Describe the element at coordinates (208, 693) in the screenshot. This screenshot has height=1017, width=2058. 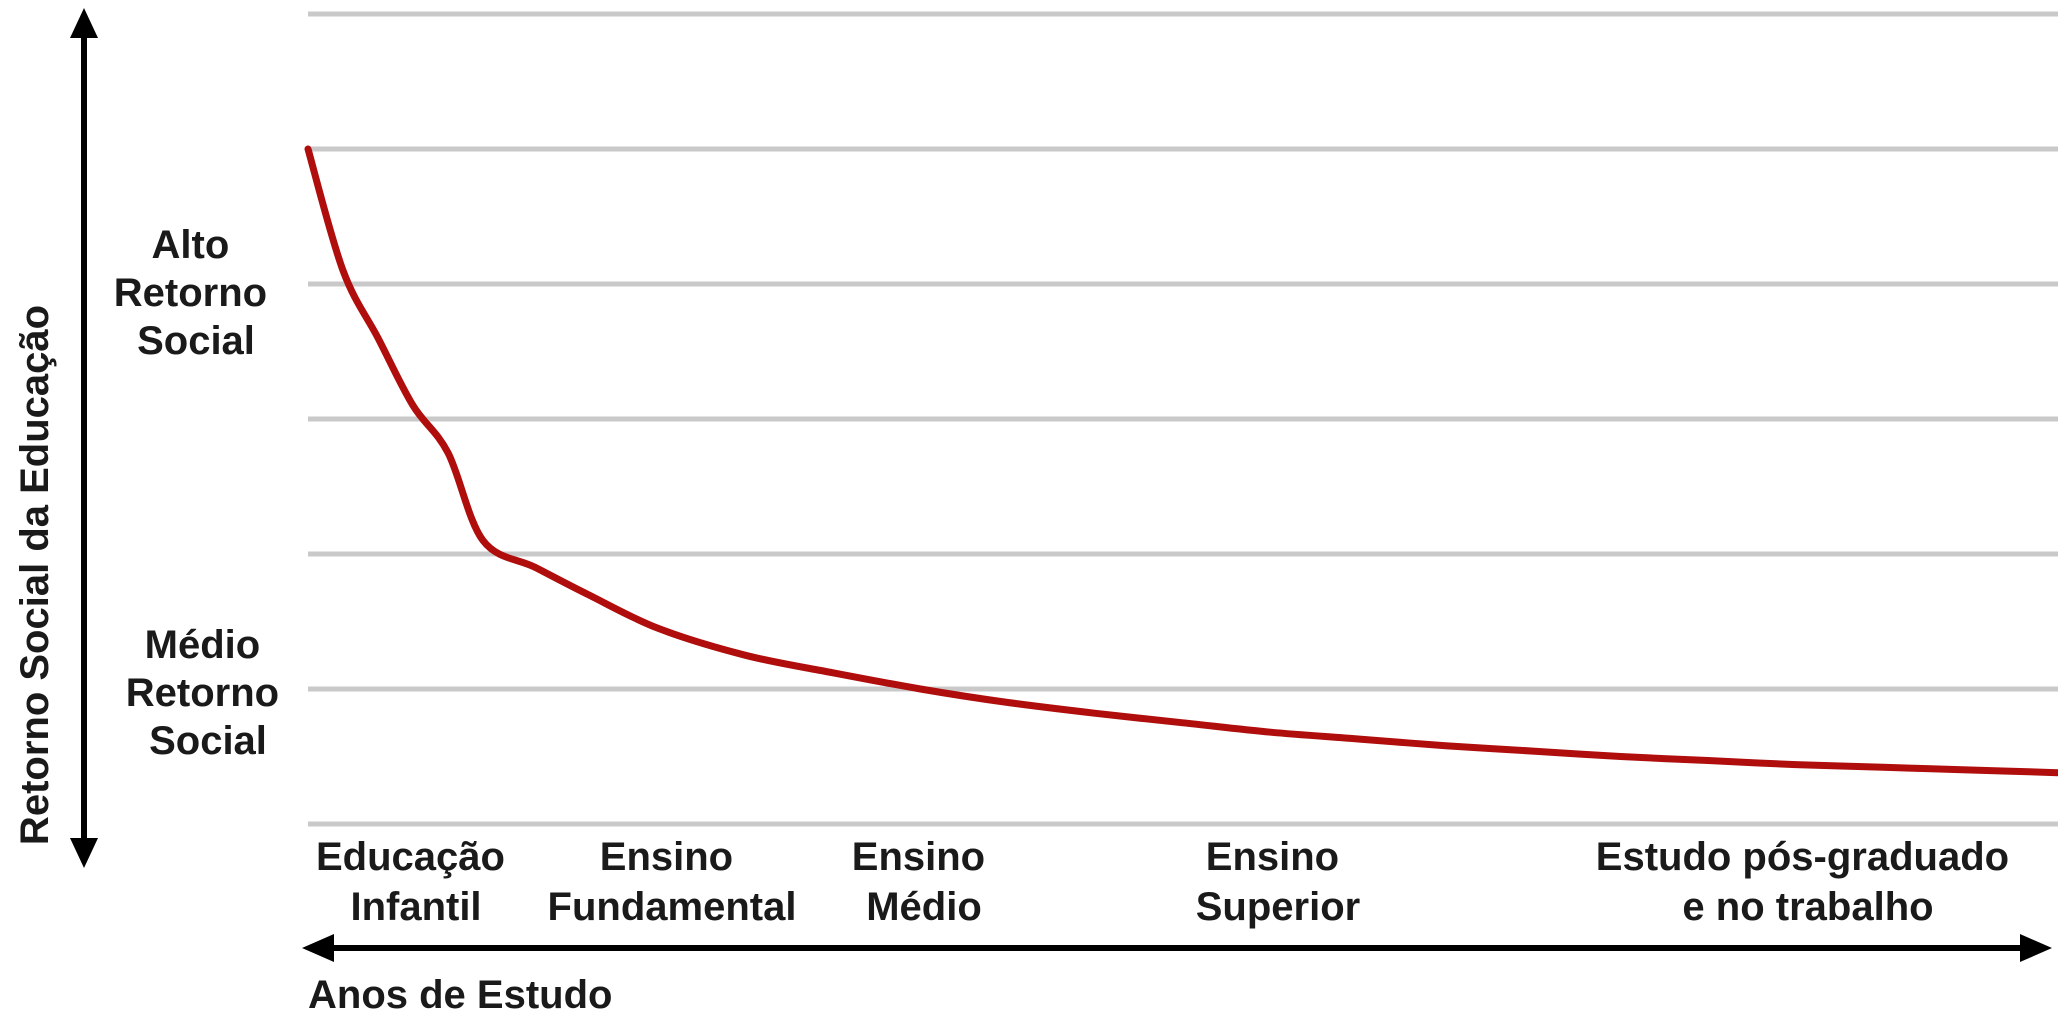
I see `y-level-label-medium: Médio Retorno Social` at that location.